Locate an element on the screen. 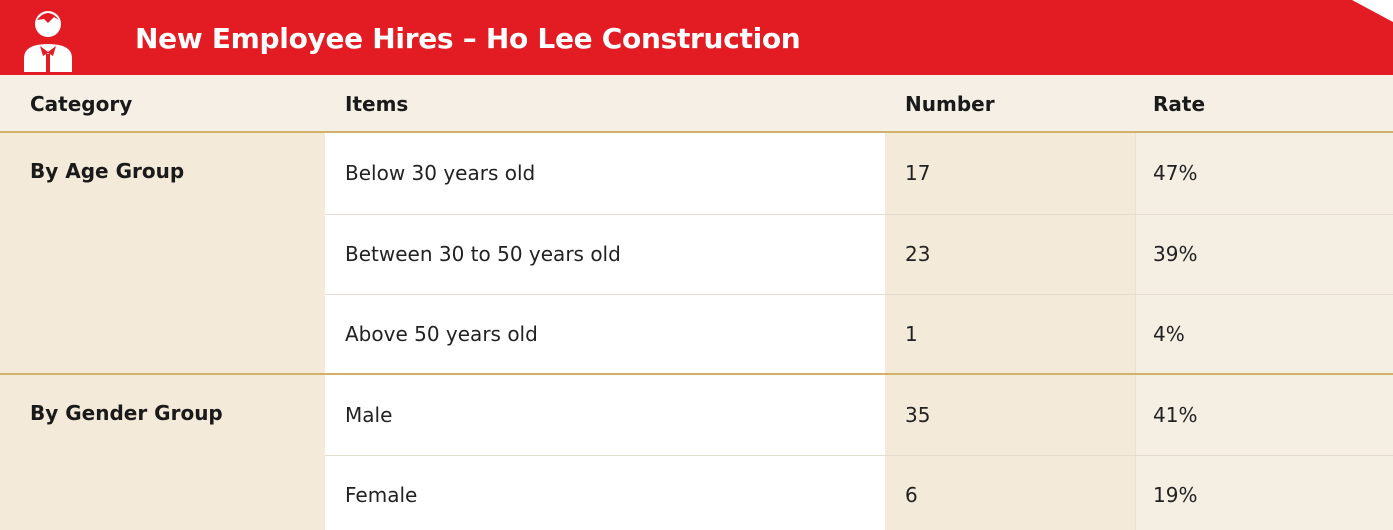 Image resolution: width=1393 pixels, height=530 pixels. category-label: By Gender Group is located at coordinates (126, 412).